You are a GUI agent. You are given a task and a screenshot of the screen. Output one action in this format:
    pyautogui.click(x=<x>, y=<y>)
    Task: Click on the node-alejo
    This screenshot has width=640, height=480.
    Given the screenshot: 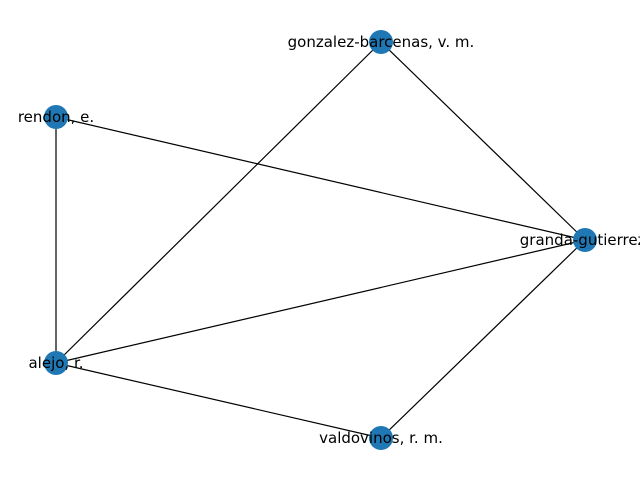 What is the action you would take?
    pyautogui.click(x=56, y=363)
    